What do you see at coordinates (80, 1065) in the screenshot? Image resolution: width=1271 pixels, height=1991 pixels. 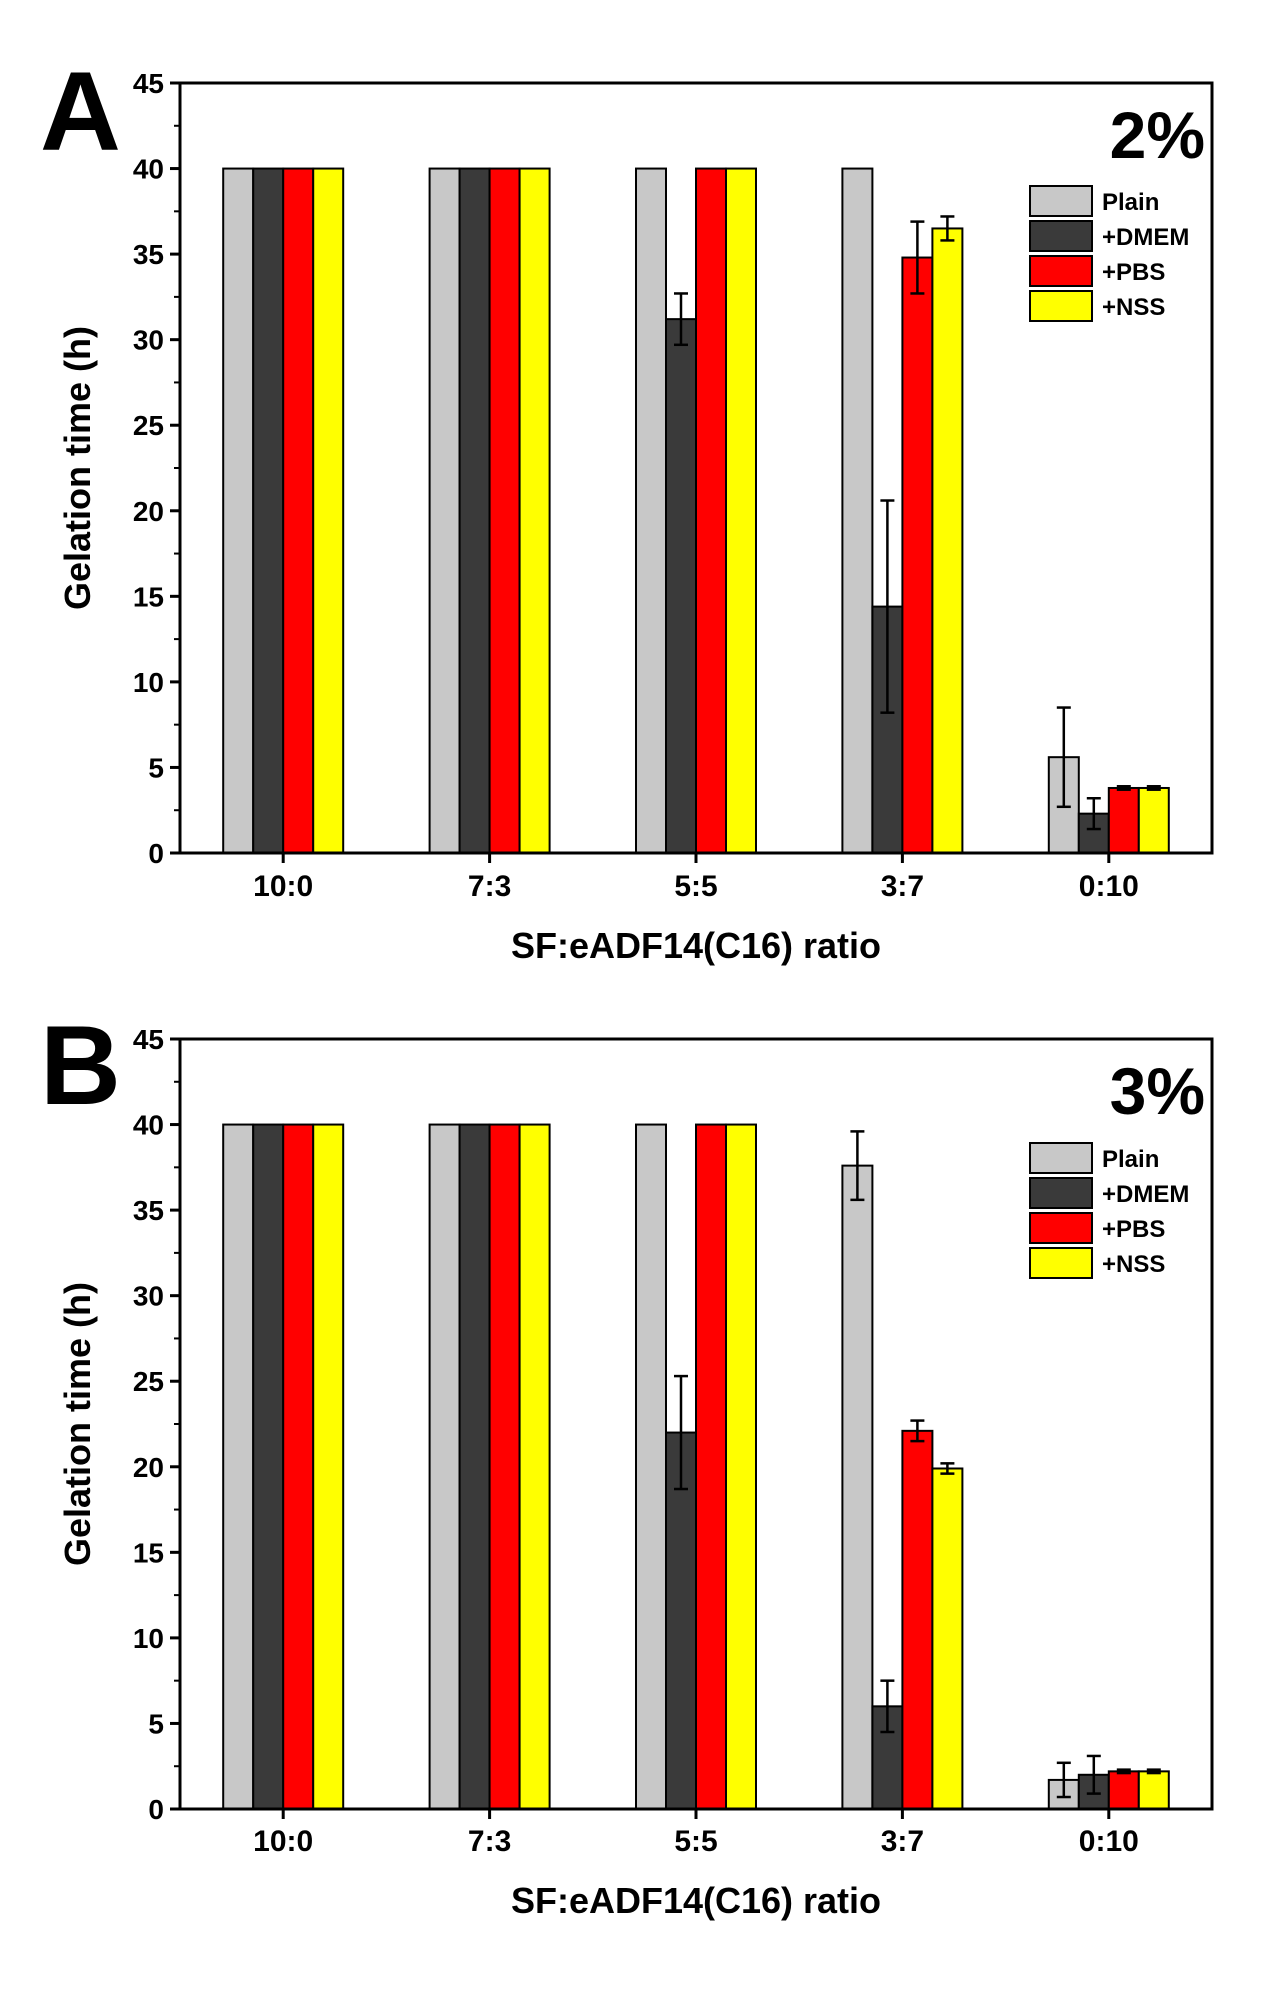 I see `panel-label: B` at bounding box center [80, 1065].